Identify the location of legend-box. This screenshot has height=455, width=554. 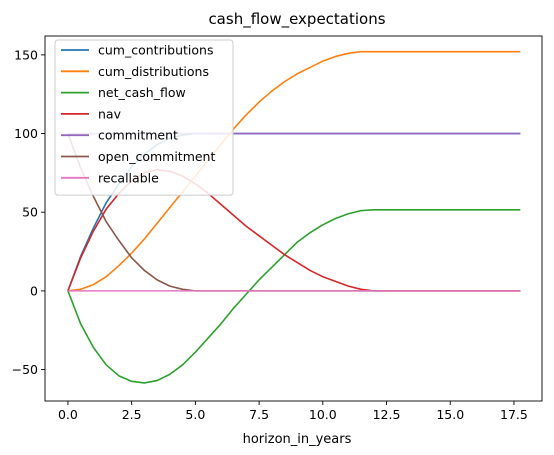
(144, 117).